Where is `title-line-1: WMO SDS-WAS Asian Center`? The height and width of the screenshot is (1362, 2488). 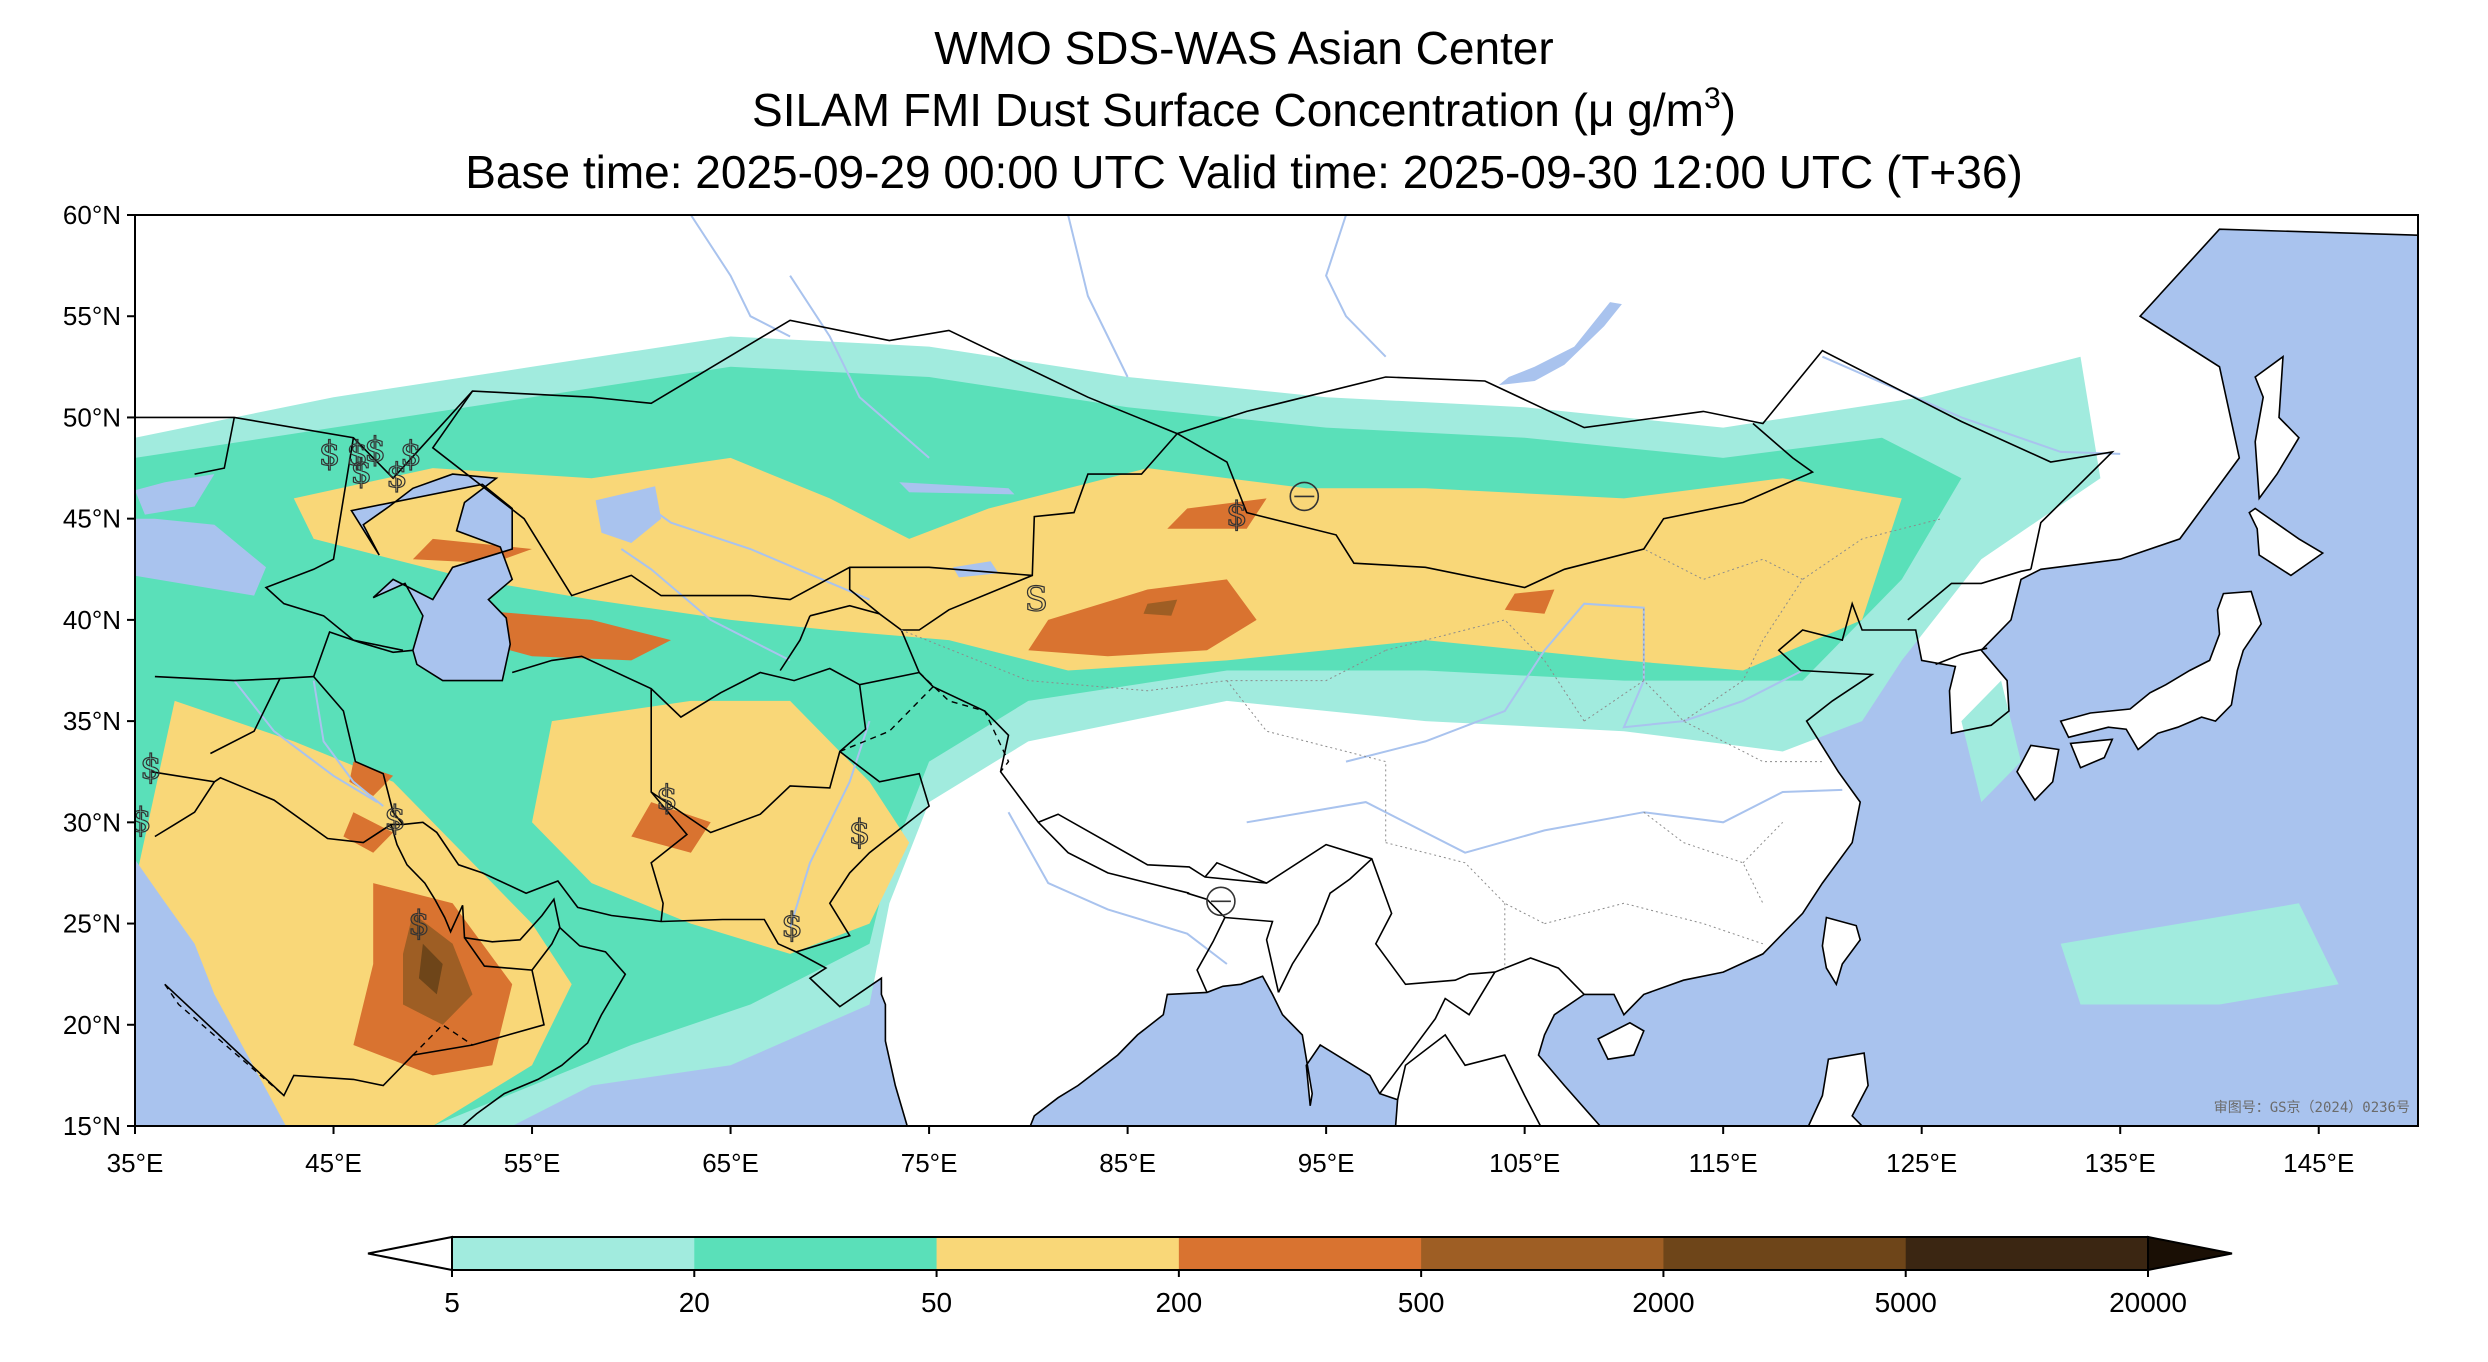 title-line-1: WMO SDS-WAS Asian Center is located at coordinates (1244, 48).